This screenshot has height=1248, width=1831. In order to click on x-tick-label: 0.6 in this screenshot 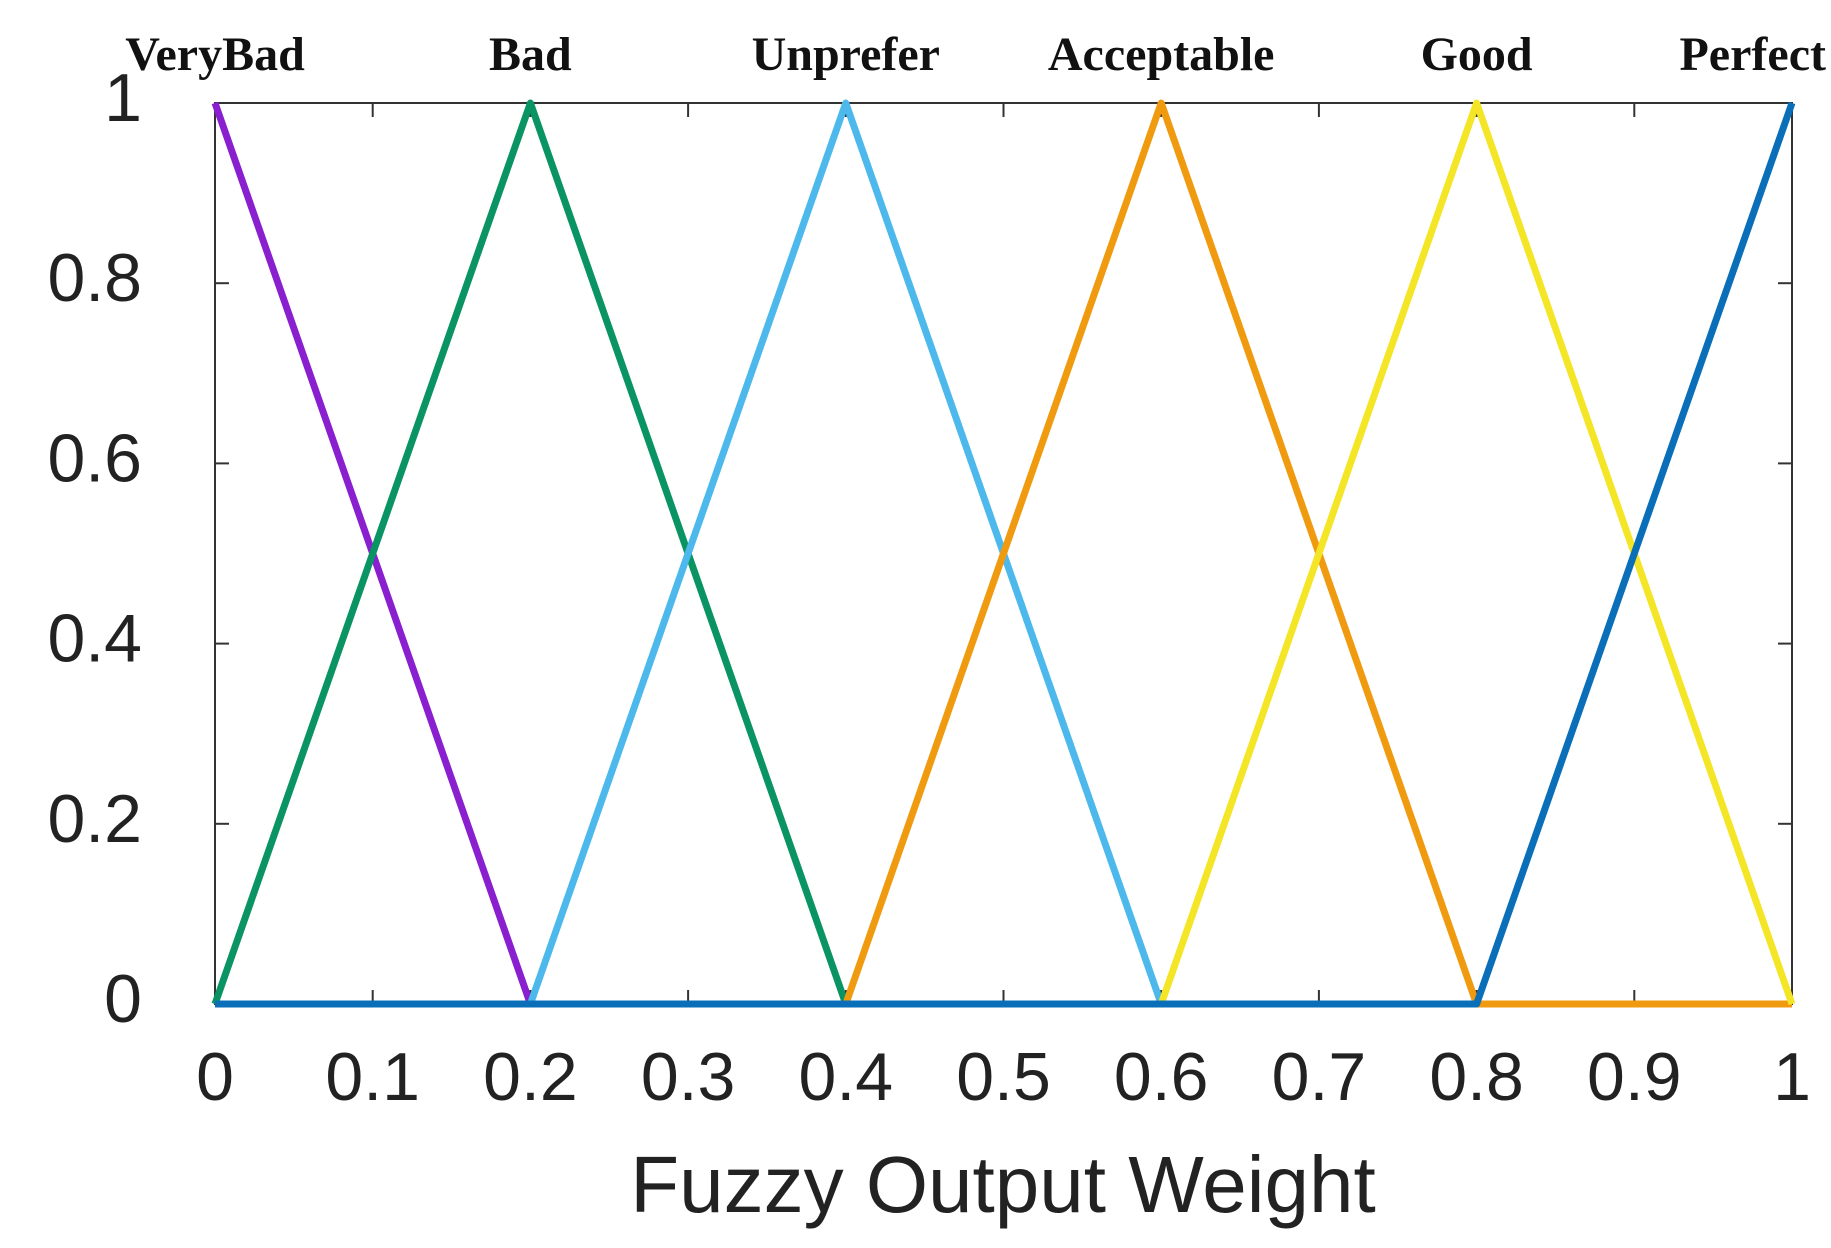, I will do `click(1161, 1077)`.